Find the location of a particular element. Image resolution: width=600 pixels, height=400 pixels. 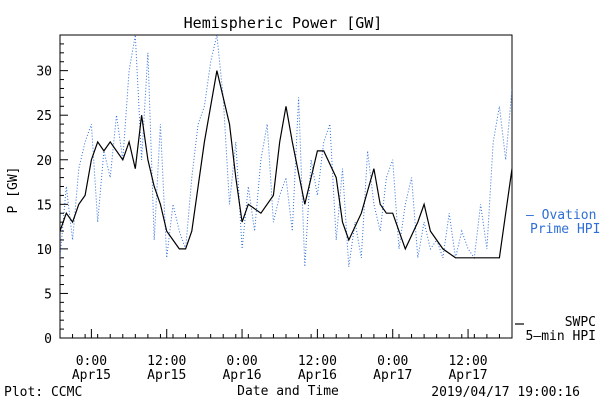

legend-swpc-label-line2: 5—min HPI is located at coordinates (561, 336).